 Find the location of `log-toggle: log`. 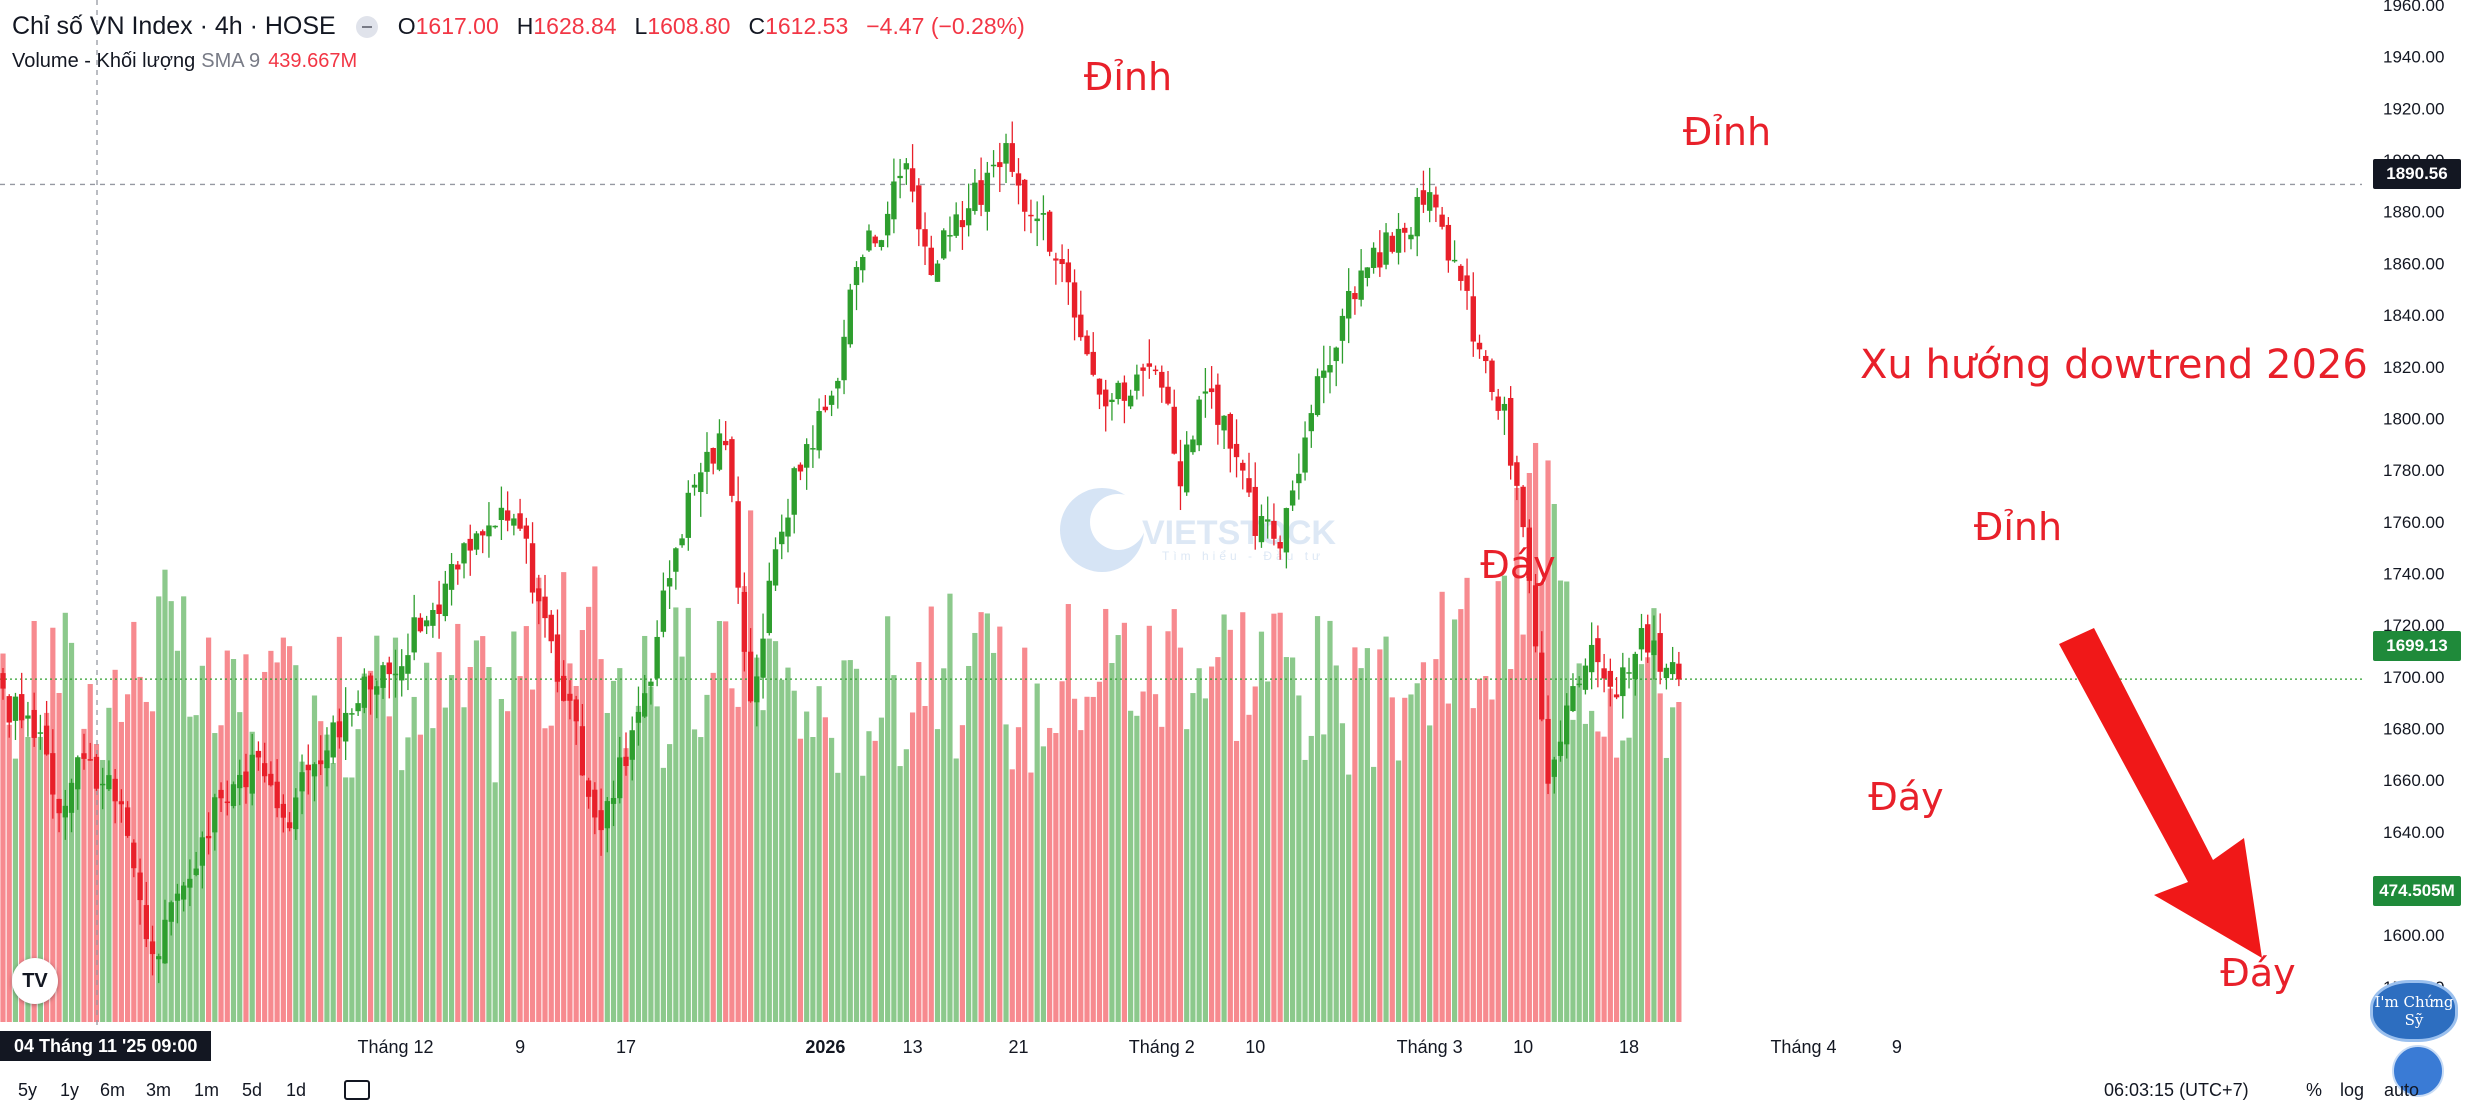

log-toggle: log is located at coordinates (2352, 1090).